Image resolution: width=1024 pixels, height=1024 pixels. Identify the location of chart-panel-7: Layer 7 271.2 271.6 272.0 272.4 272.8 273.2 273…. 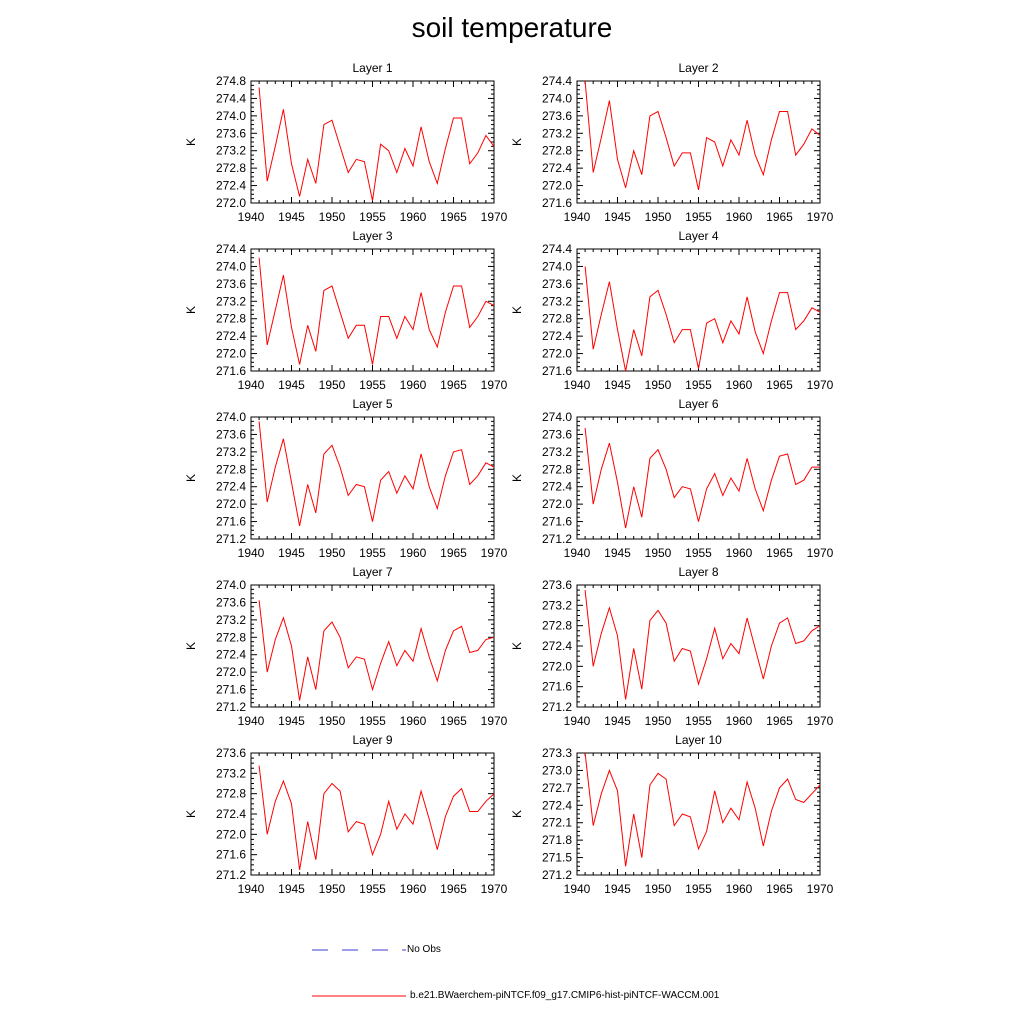
(346, 646).